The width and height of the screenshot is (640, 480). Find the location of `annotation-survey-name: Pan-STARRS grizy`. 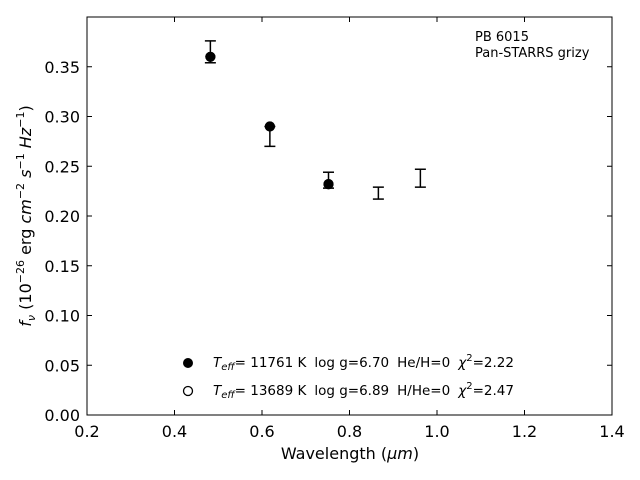

annotation-survey-name: Pan-STARRS grizy is located at coordinates (532, 53).